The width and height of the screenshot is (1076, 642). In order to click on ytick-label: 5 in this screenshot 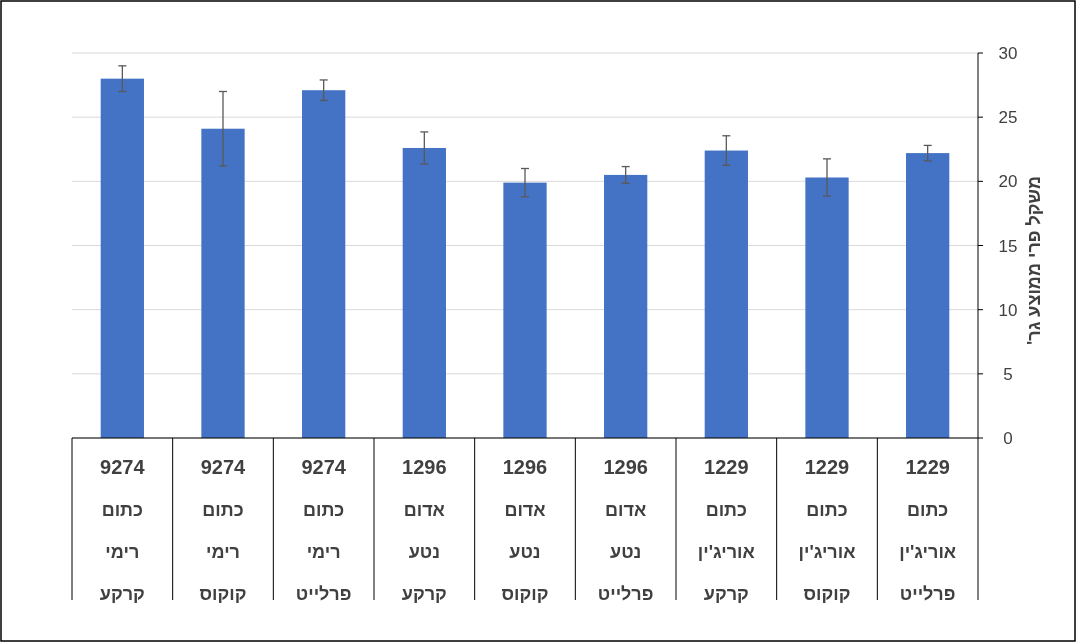, I will do `click(1008, 374)`.